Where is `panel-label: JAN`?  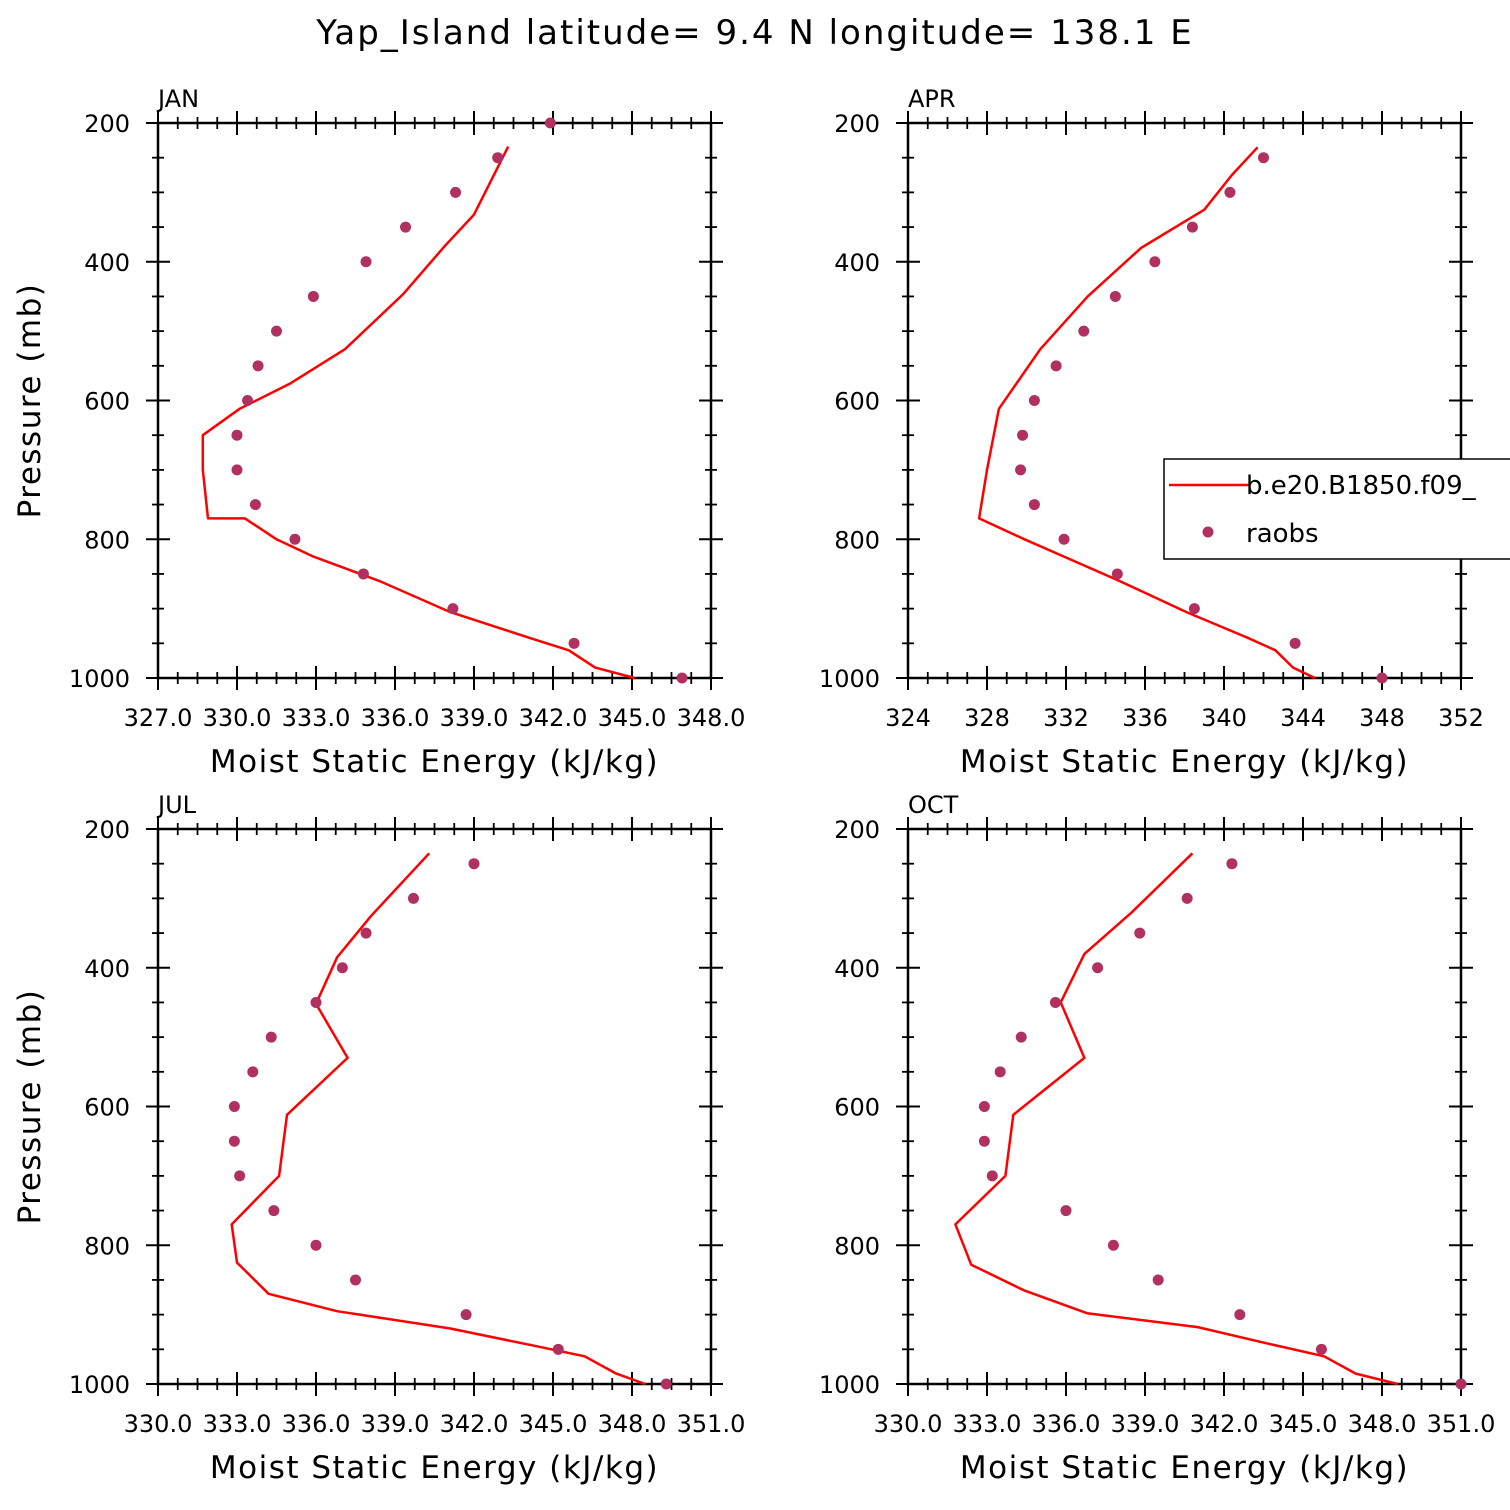
panel-label: JAN is located at coordinates (177, 99).